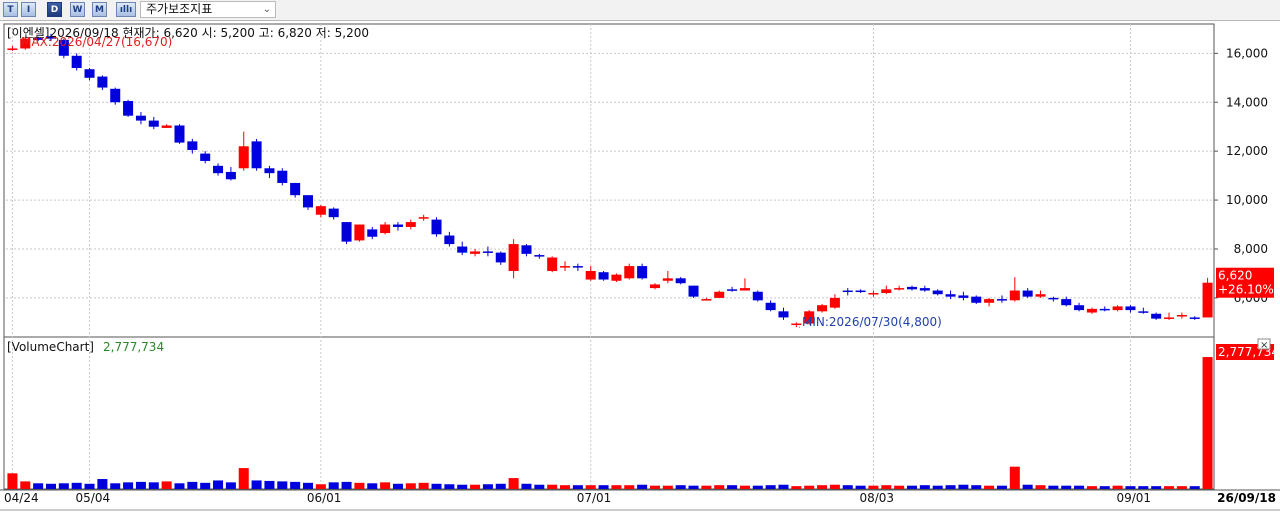  I want to click on close-pane-button, so click(1264, 344).